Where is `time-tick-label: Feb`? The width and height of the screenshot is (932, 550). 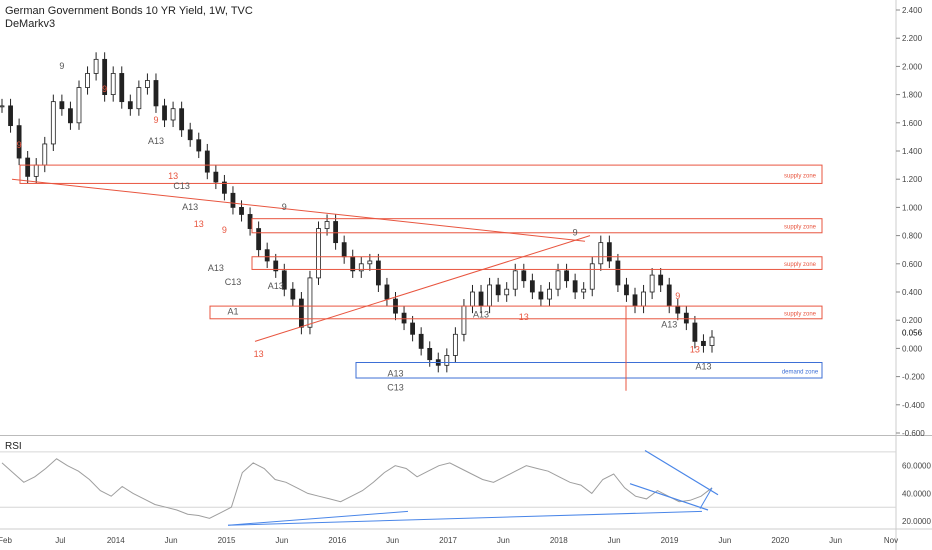 time-tick-label: Feb is located at coordinates (6, 540).